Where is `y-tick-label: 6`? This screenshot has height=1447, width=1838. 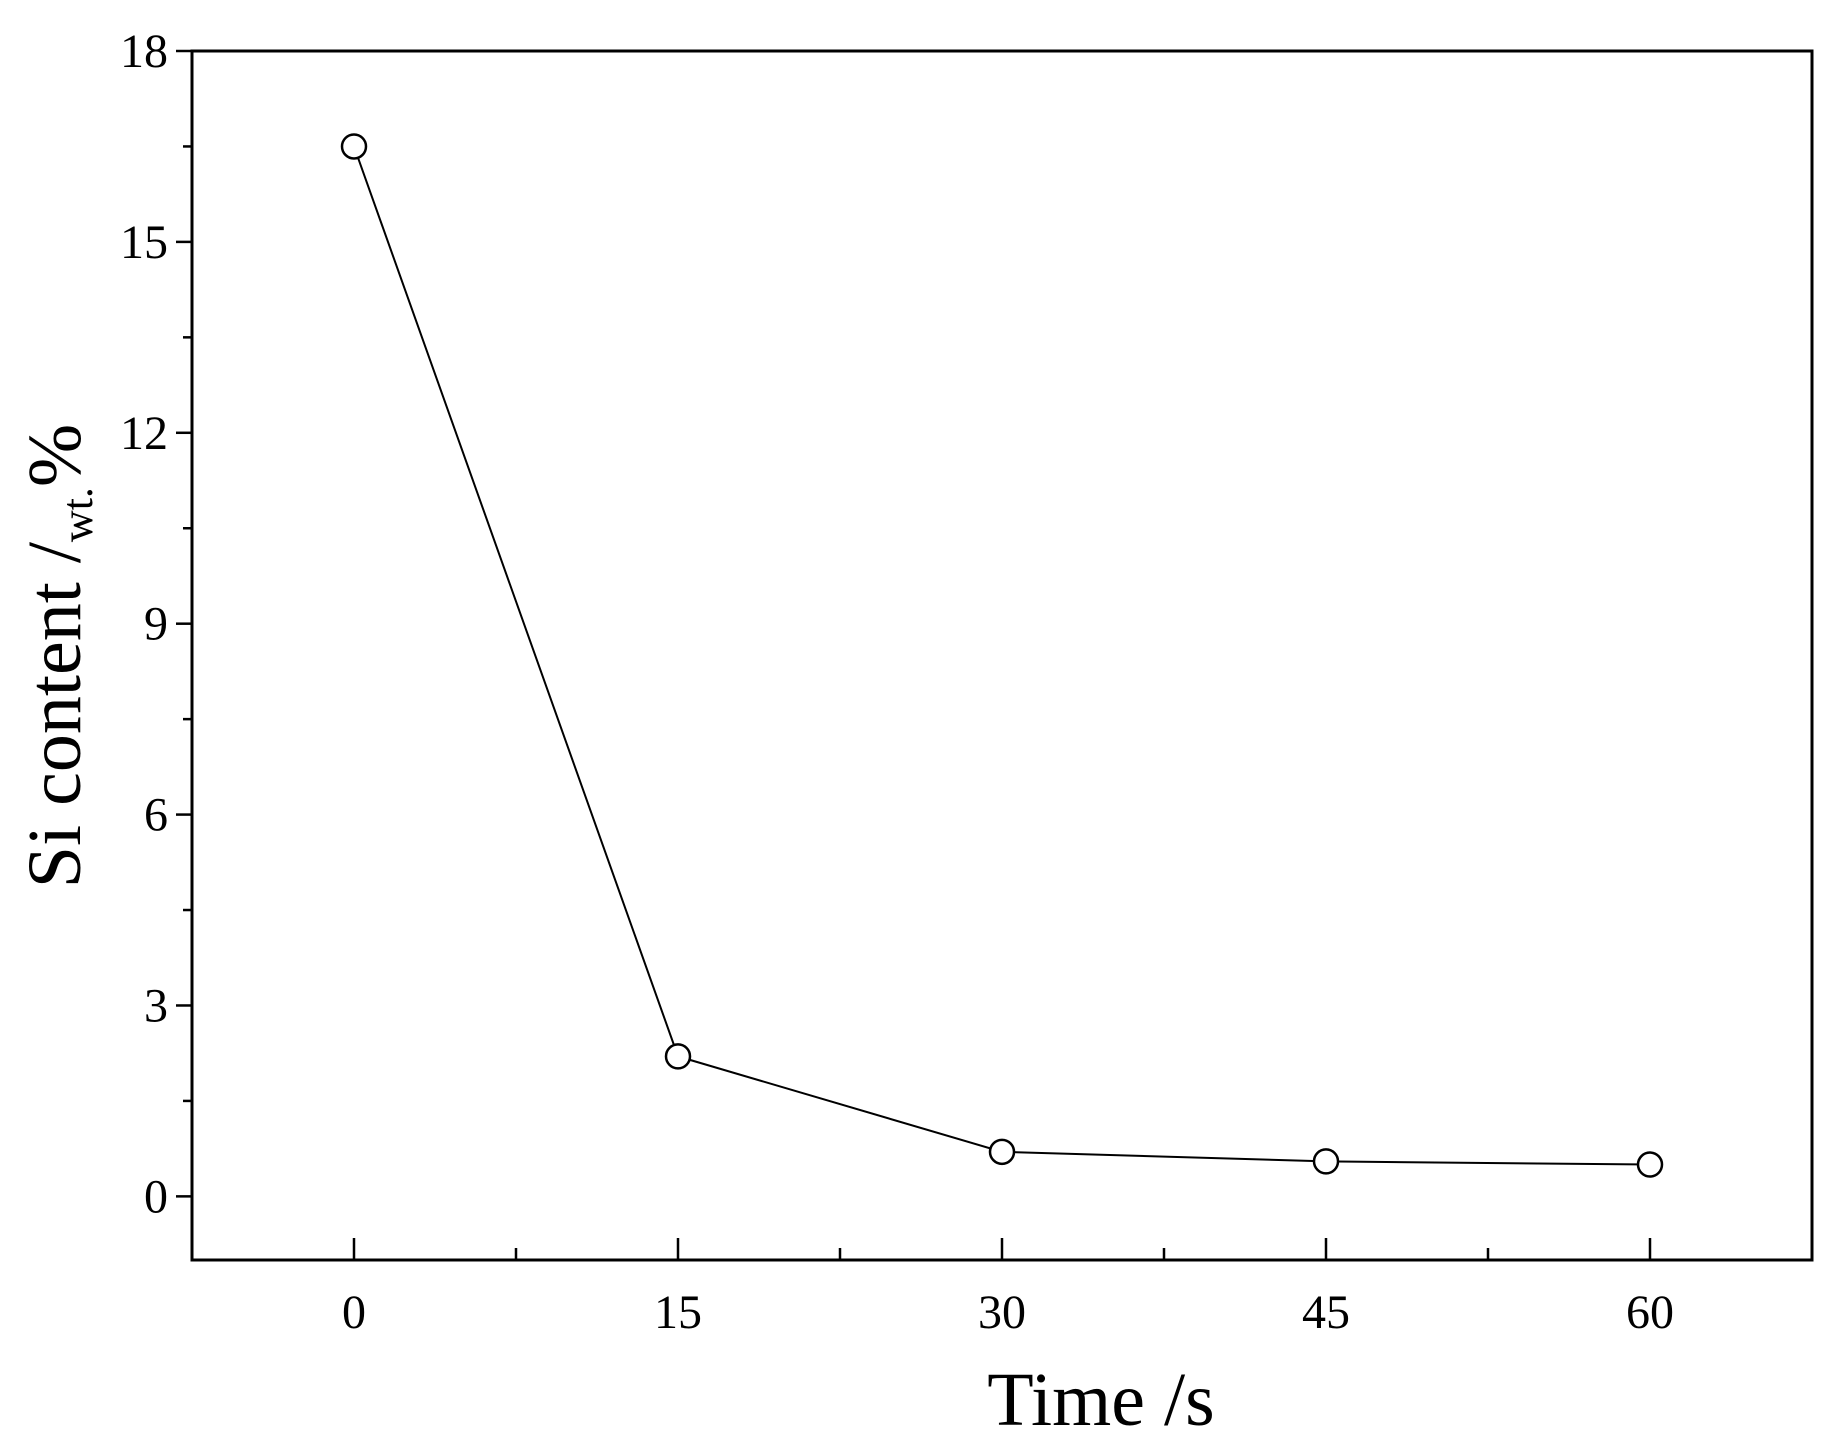 y-tick-label: 6 is located at coordinates (156, 815).